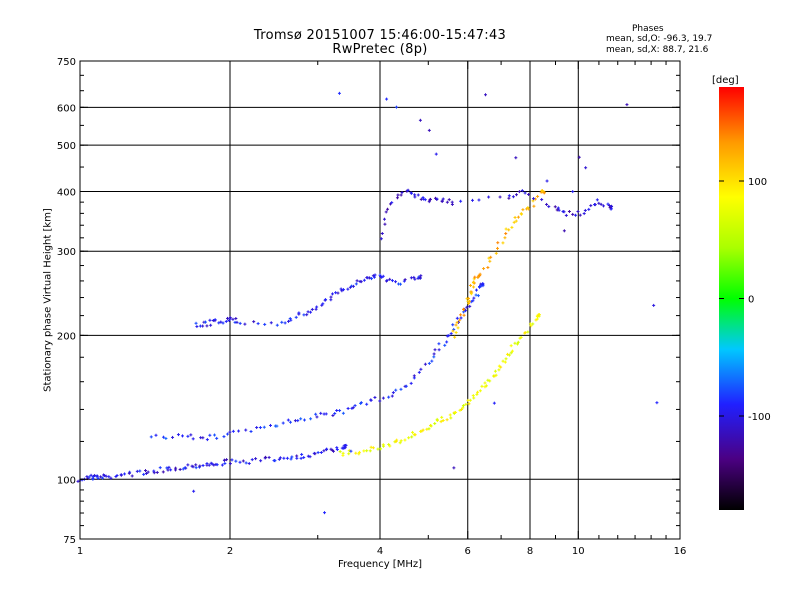 The height and width of the screenshot is (600, 800). Describe the element at coordinates (759, 417) in the screenshot. I see `colorbar-tick-label: -100` at that location.